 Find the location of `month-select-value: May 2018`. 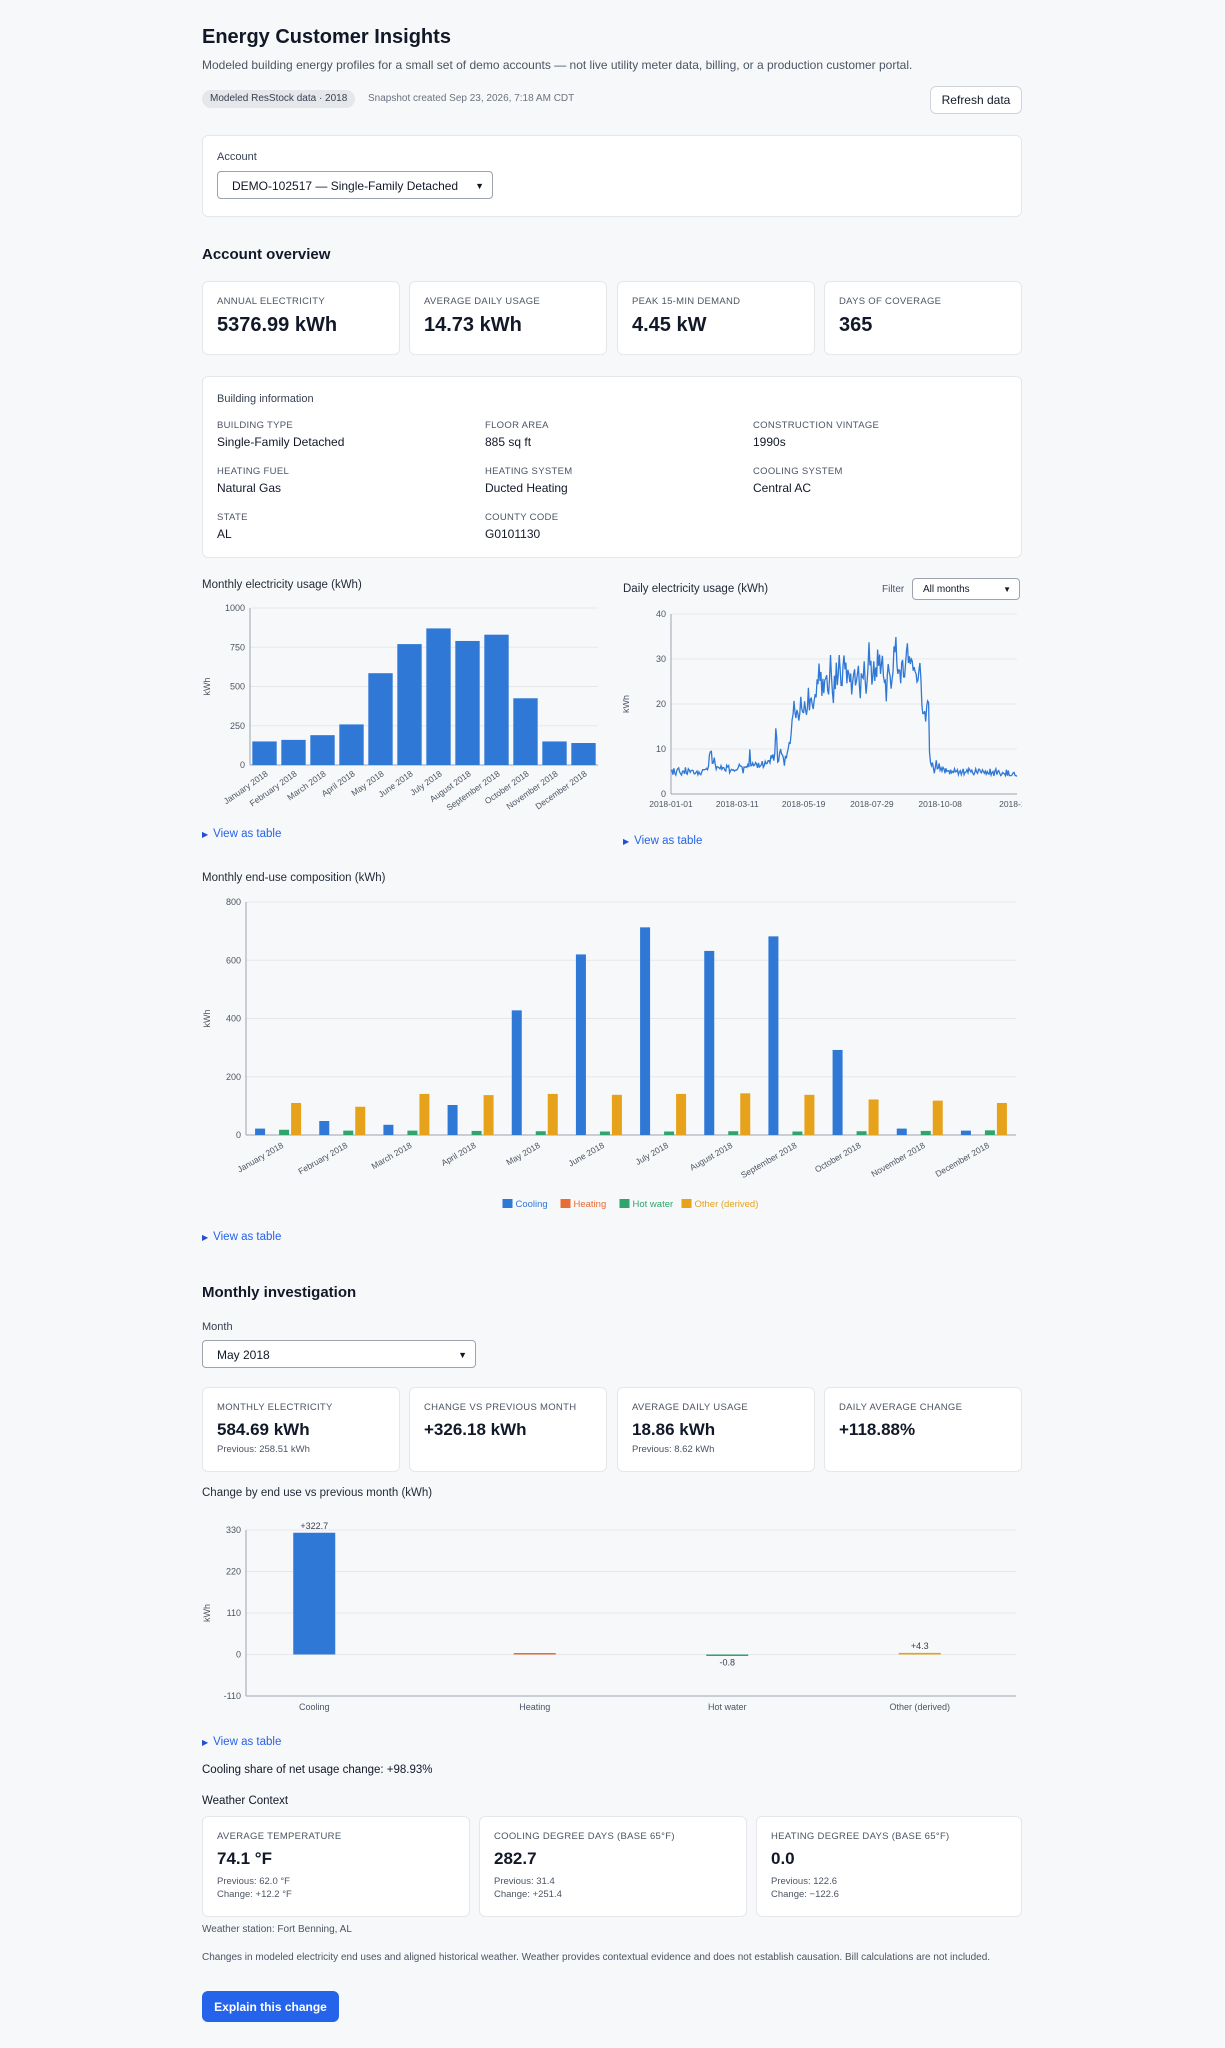

month-select-value: May 2018 is located at coordinates (243, 1355).